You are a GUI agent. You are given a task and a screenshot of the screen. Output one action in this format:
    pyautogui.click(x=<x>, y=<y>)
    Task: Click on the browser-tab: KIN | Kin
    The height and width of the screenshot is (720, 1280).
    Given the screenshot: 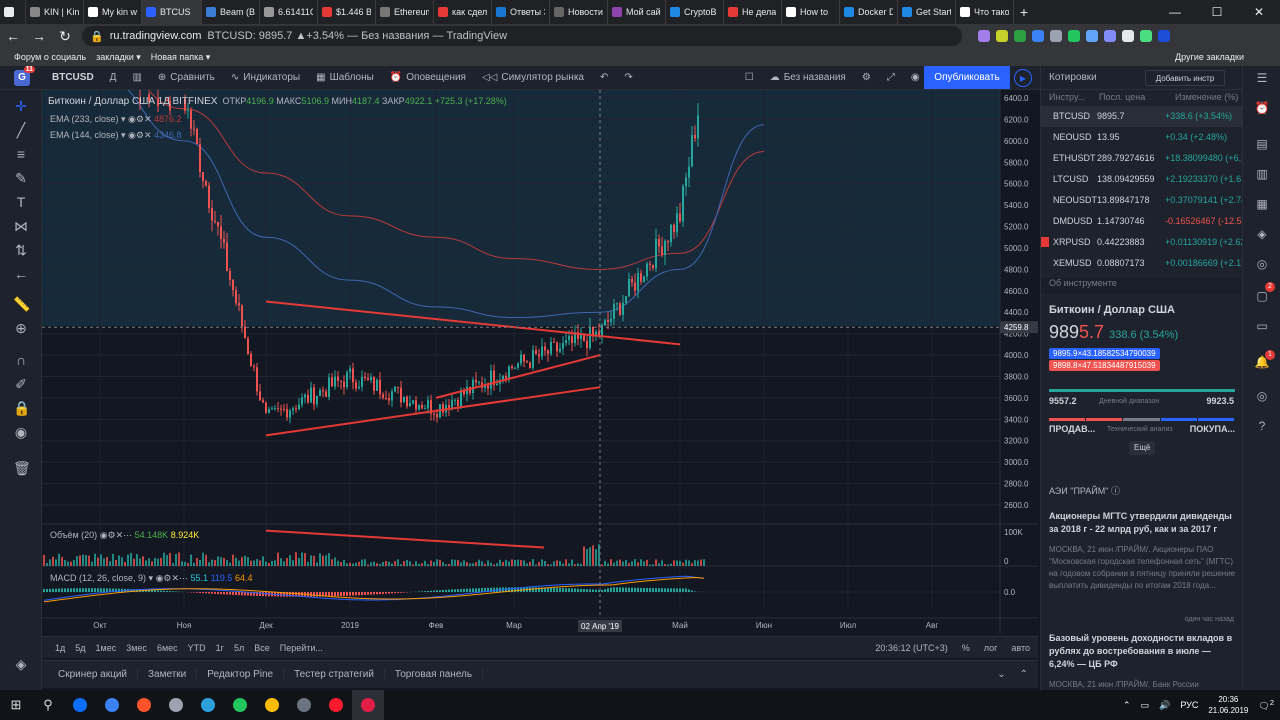 What is the action you would take?
    pyautogui.click(x=55, y=12)
    